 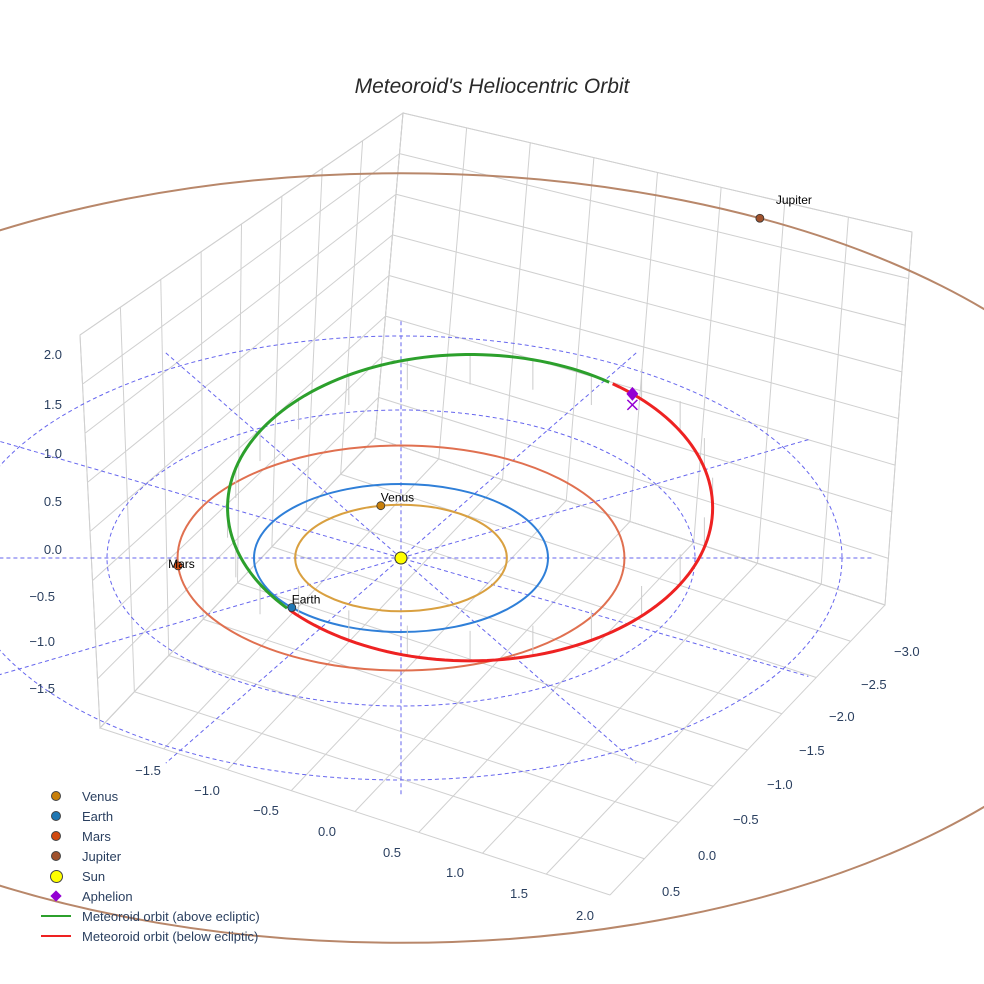 I want to click on z-tick-label: −1.5, so click(x=42, y=688).